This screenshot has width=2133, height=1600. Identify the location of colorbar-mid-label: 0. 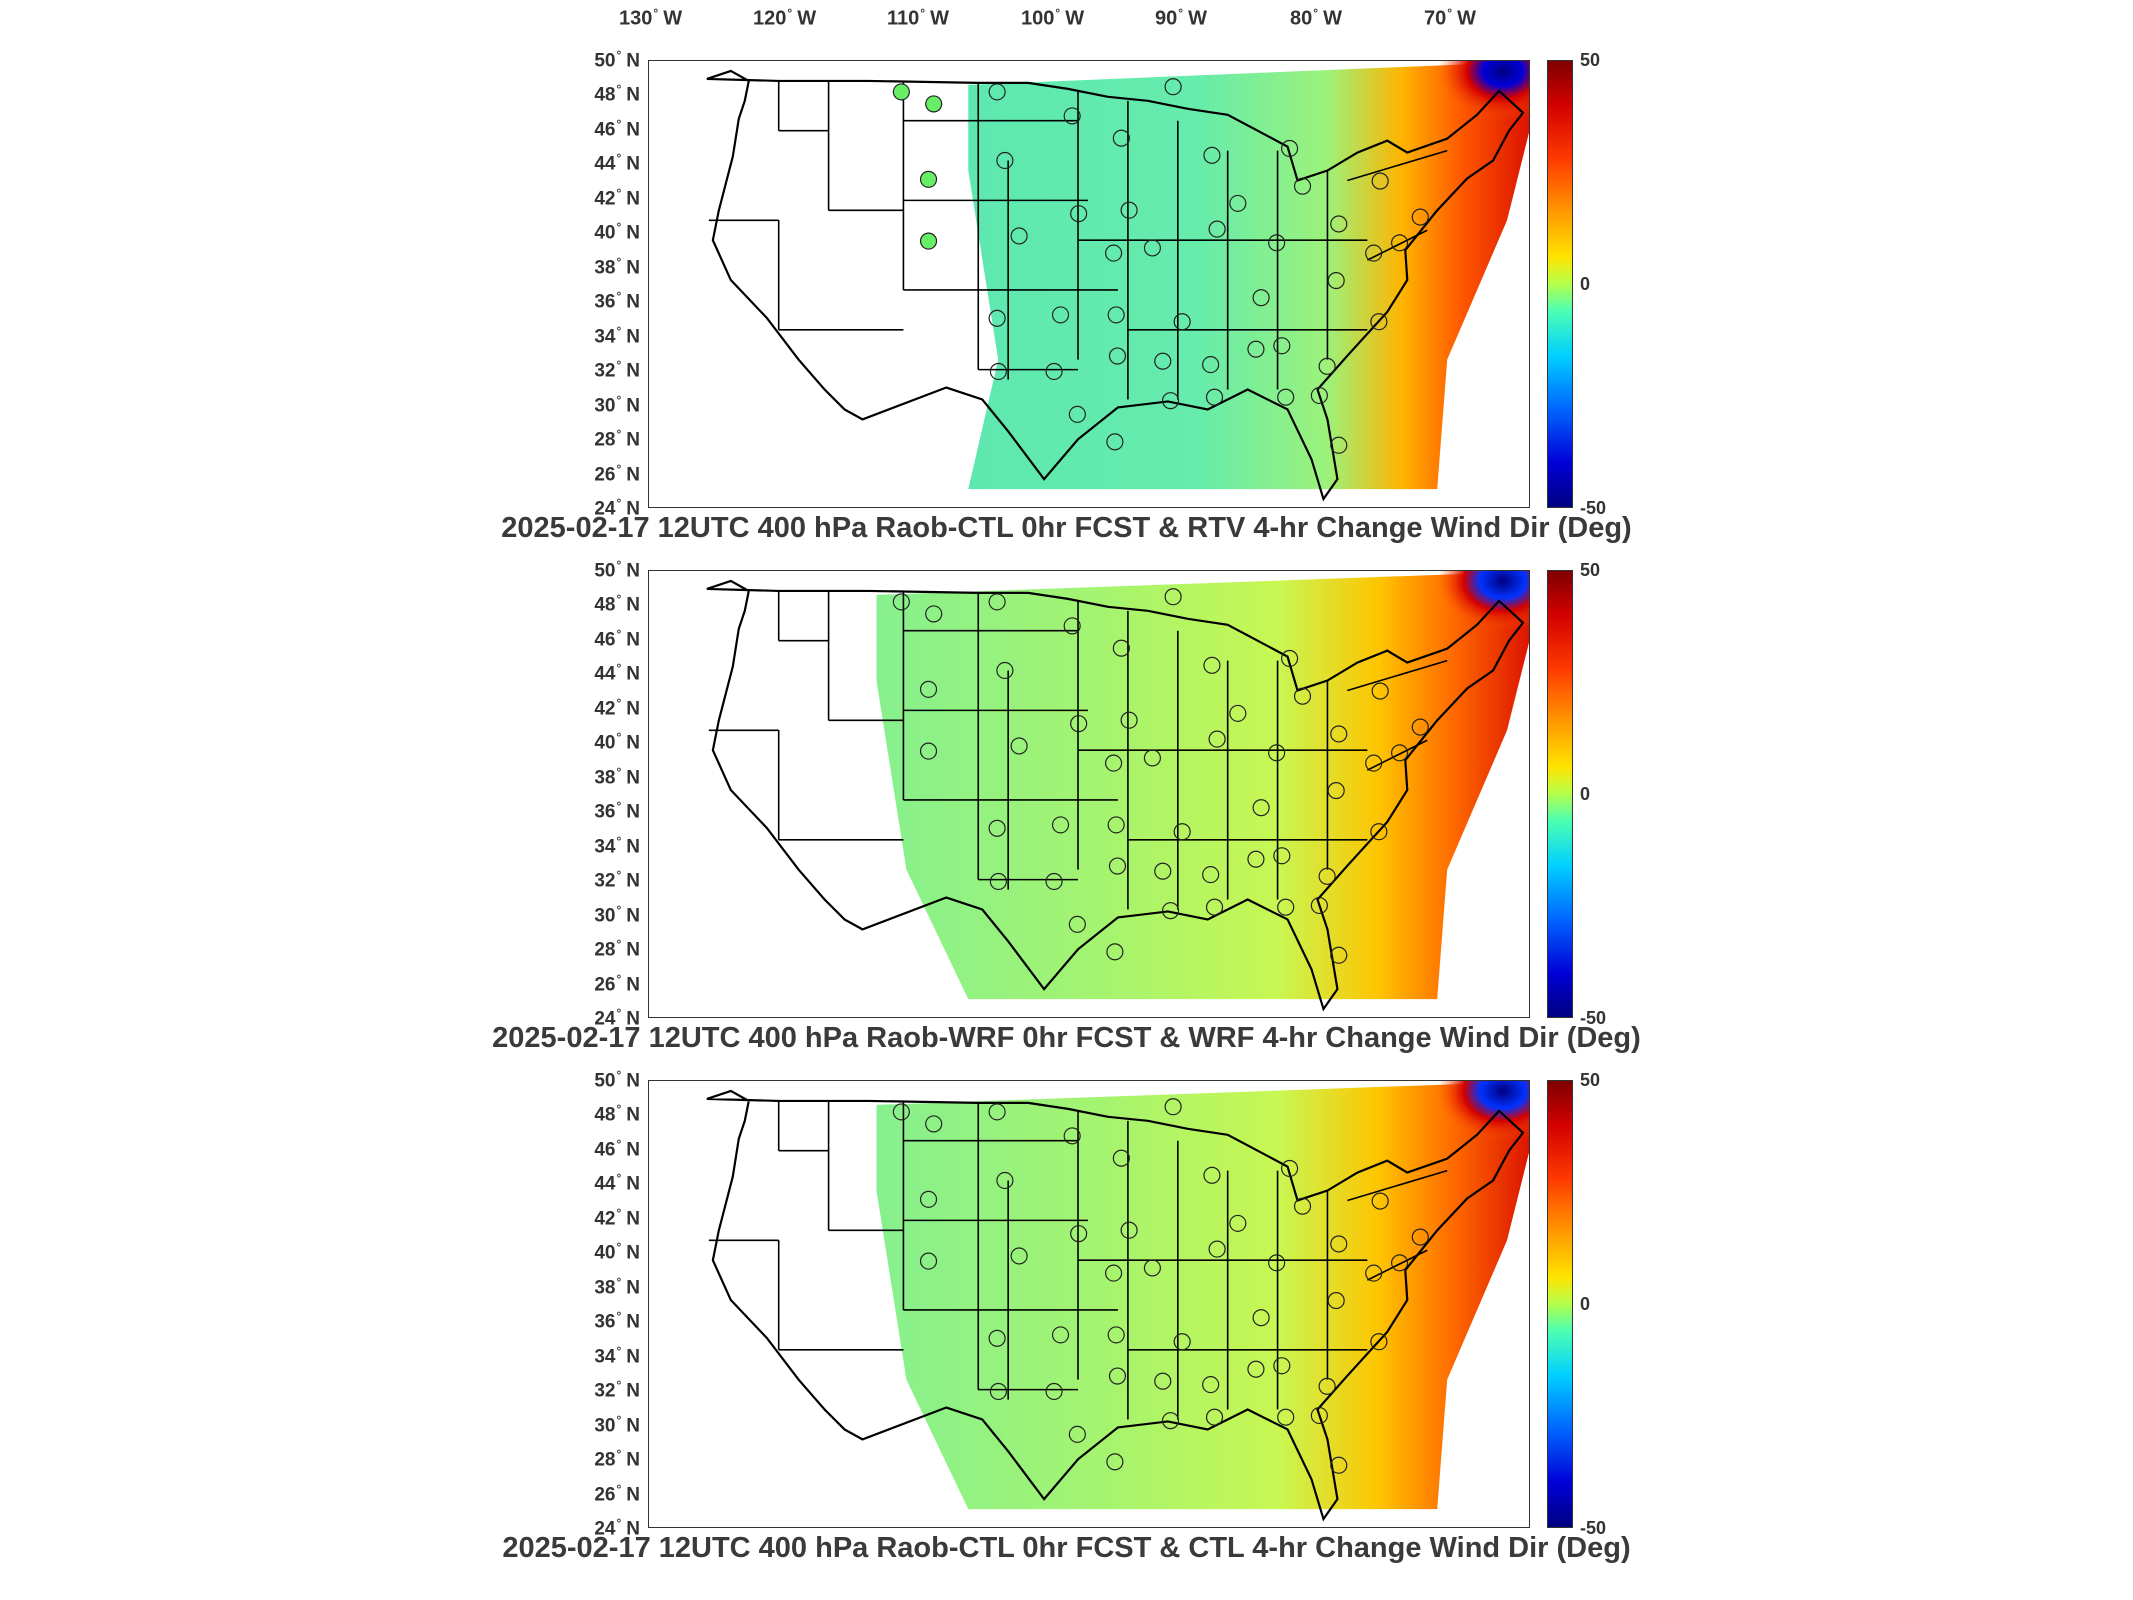
(1585, 794).